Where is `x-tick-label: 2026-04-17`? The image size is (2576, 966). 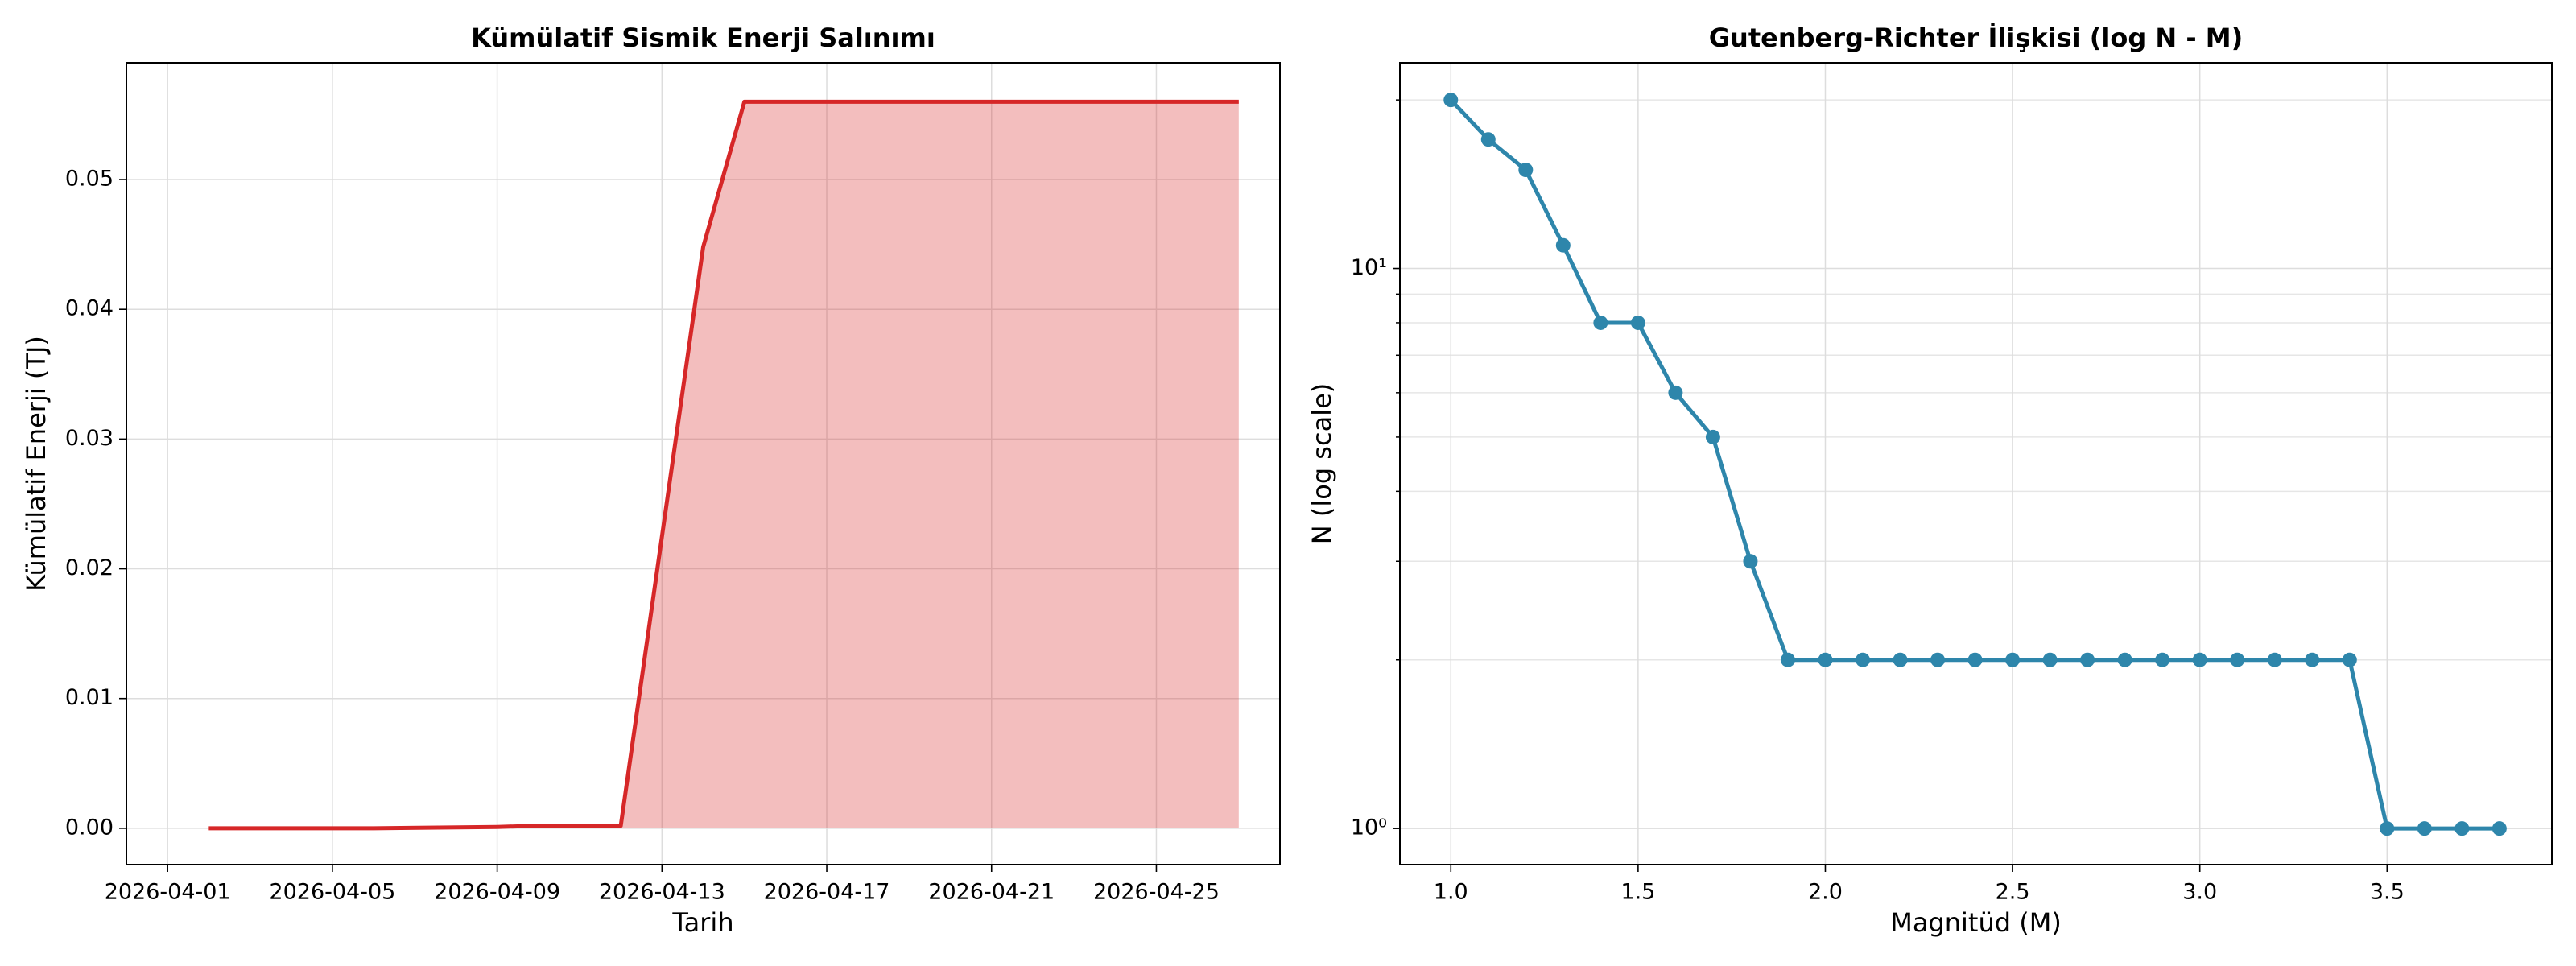 x-tick-label: 2026-04-17 is located at coordinates (827, 892).